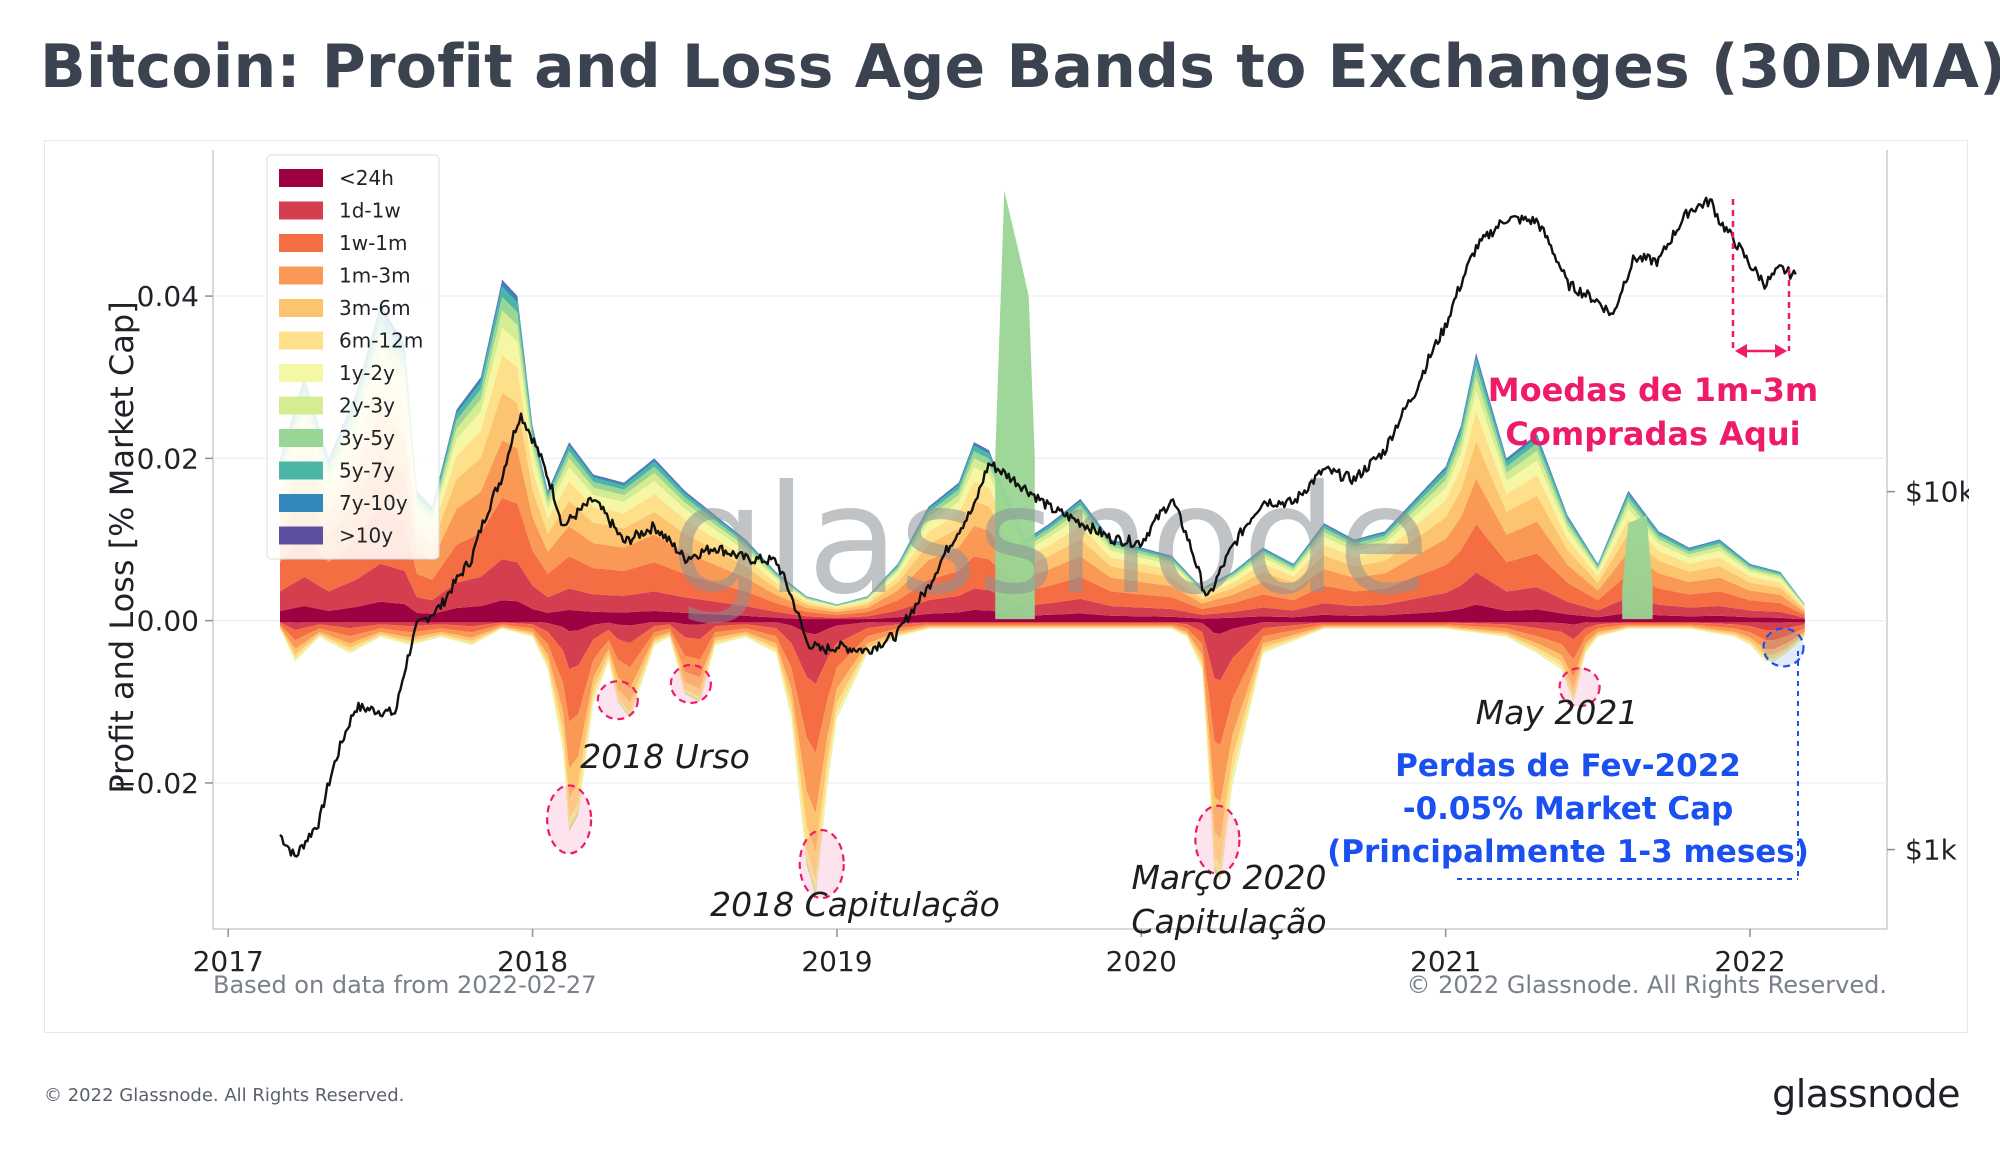 The width and height of the screenshot is (2000, 1152). What do you see at coordinates (532, 961) in the screenshot?
I see `x-tick-label: 2018` at bounding box center [532, 961].